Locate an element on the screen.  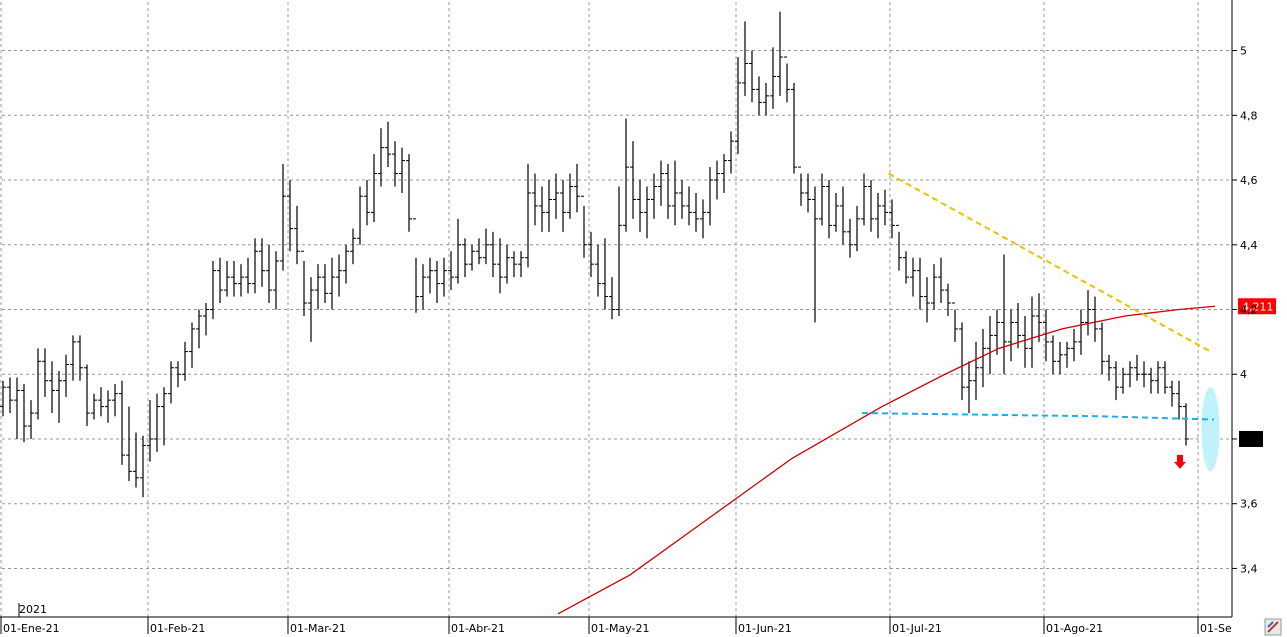
resistance-trendline is located at coordinates (1049, 262).